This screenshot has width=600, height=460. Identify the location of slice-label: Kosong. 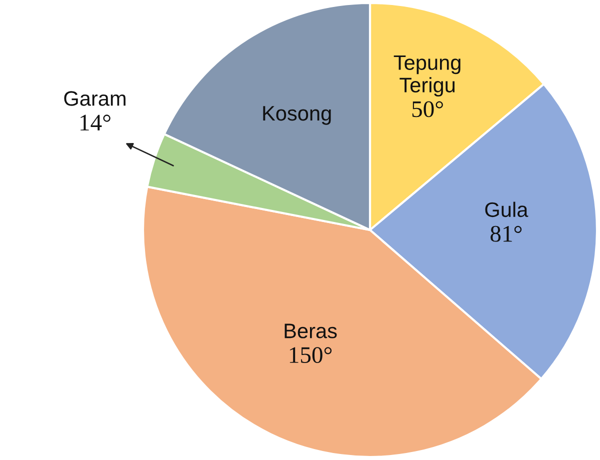
(297, 115).